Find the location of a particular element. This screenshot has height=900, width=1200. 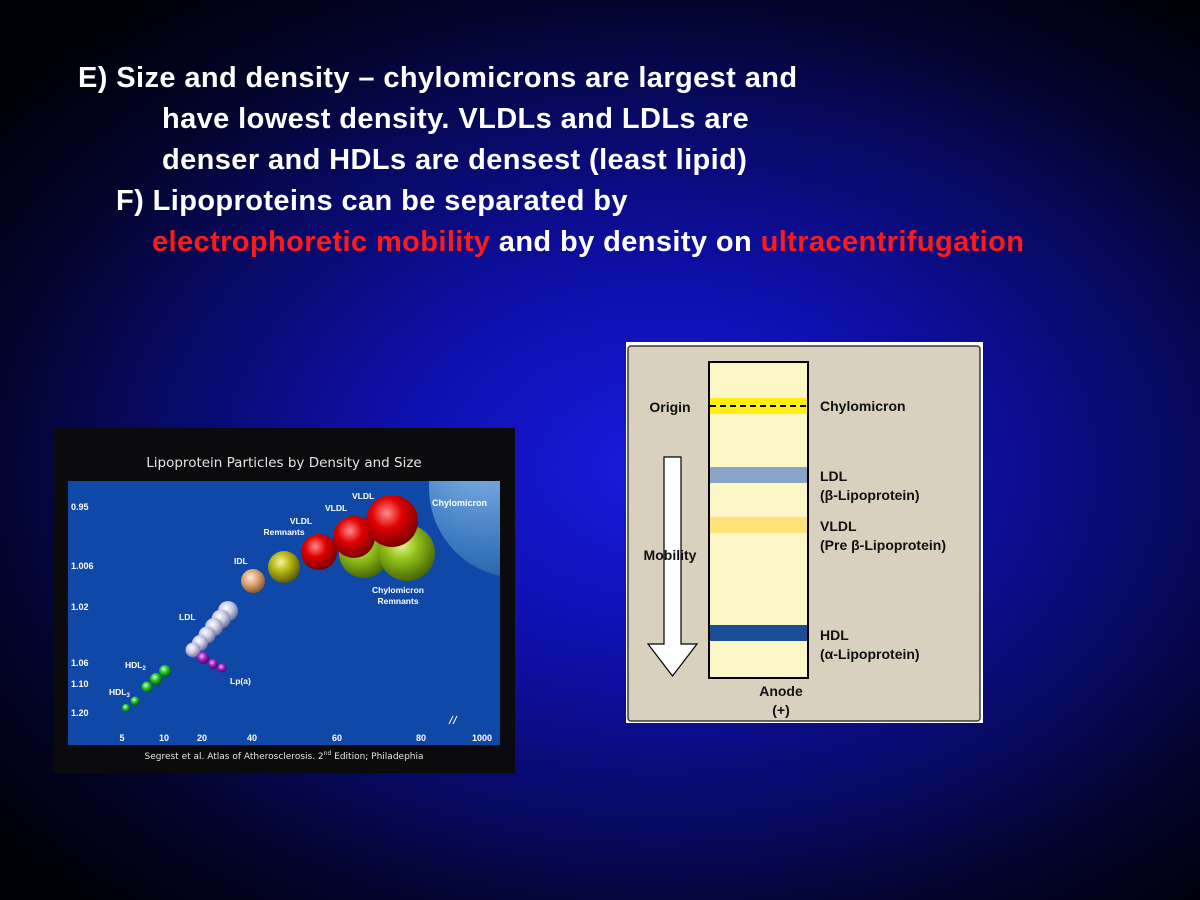

y-tick: 0.95 is located at coordinates (80, 507).